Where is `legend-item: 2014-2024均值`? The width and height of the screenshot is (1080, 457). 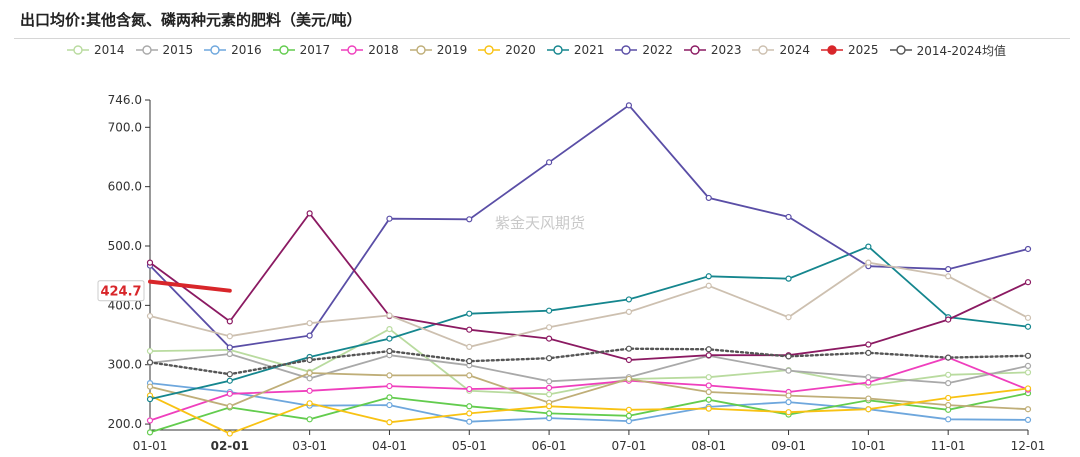
legend-item: 2014-2024均值 is located at coordinates (947, 50).